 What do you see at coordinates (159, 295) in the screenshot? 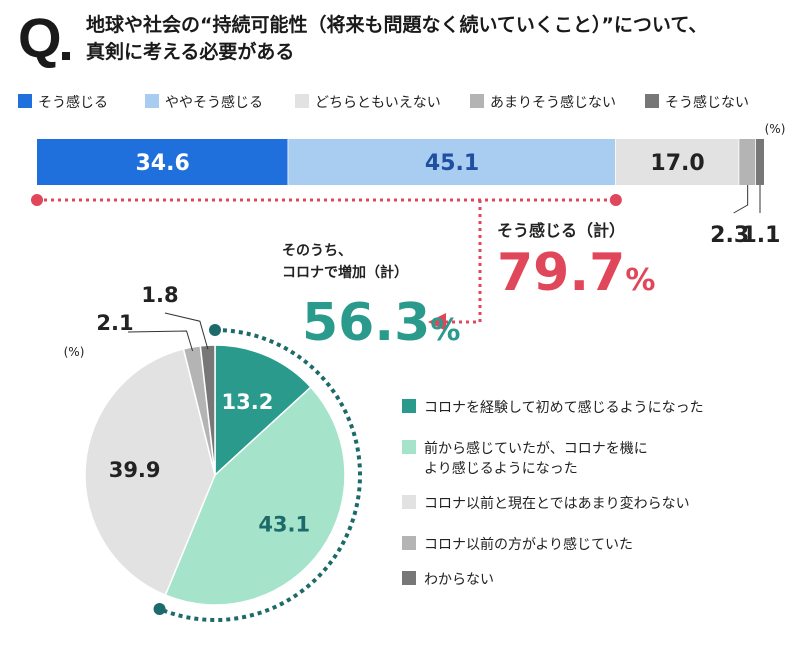
I see `pie-value-label-4: 1.8` at bounding box center [159, 295].